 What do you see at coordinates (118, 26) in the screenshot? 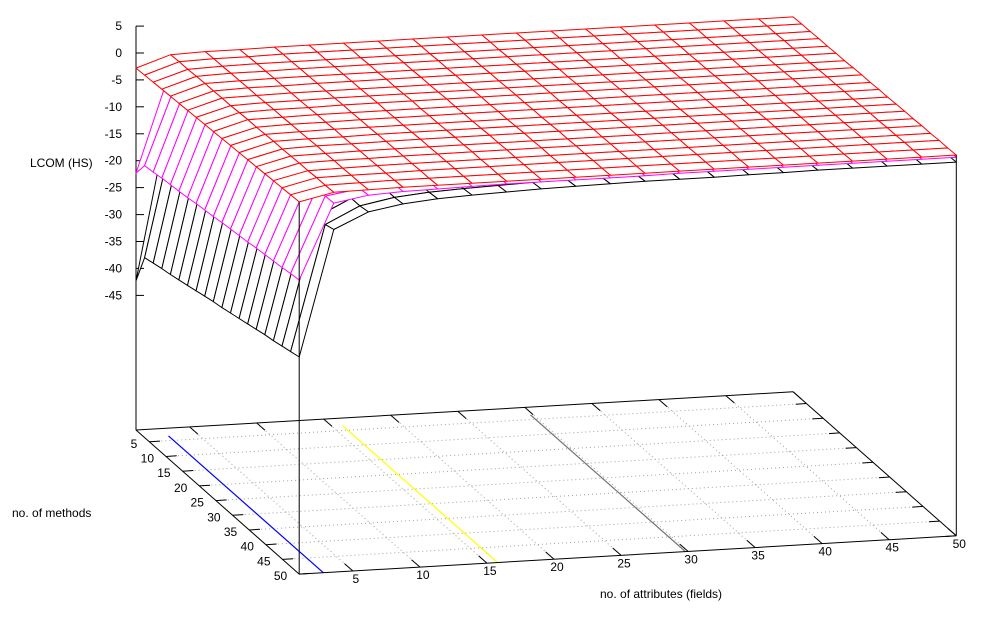
I see `z-tick-label: 5` at bounding box center [118, 26].